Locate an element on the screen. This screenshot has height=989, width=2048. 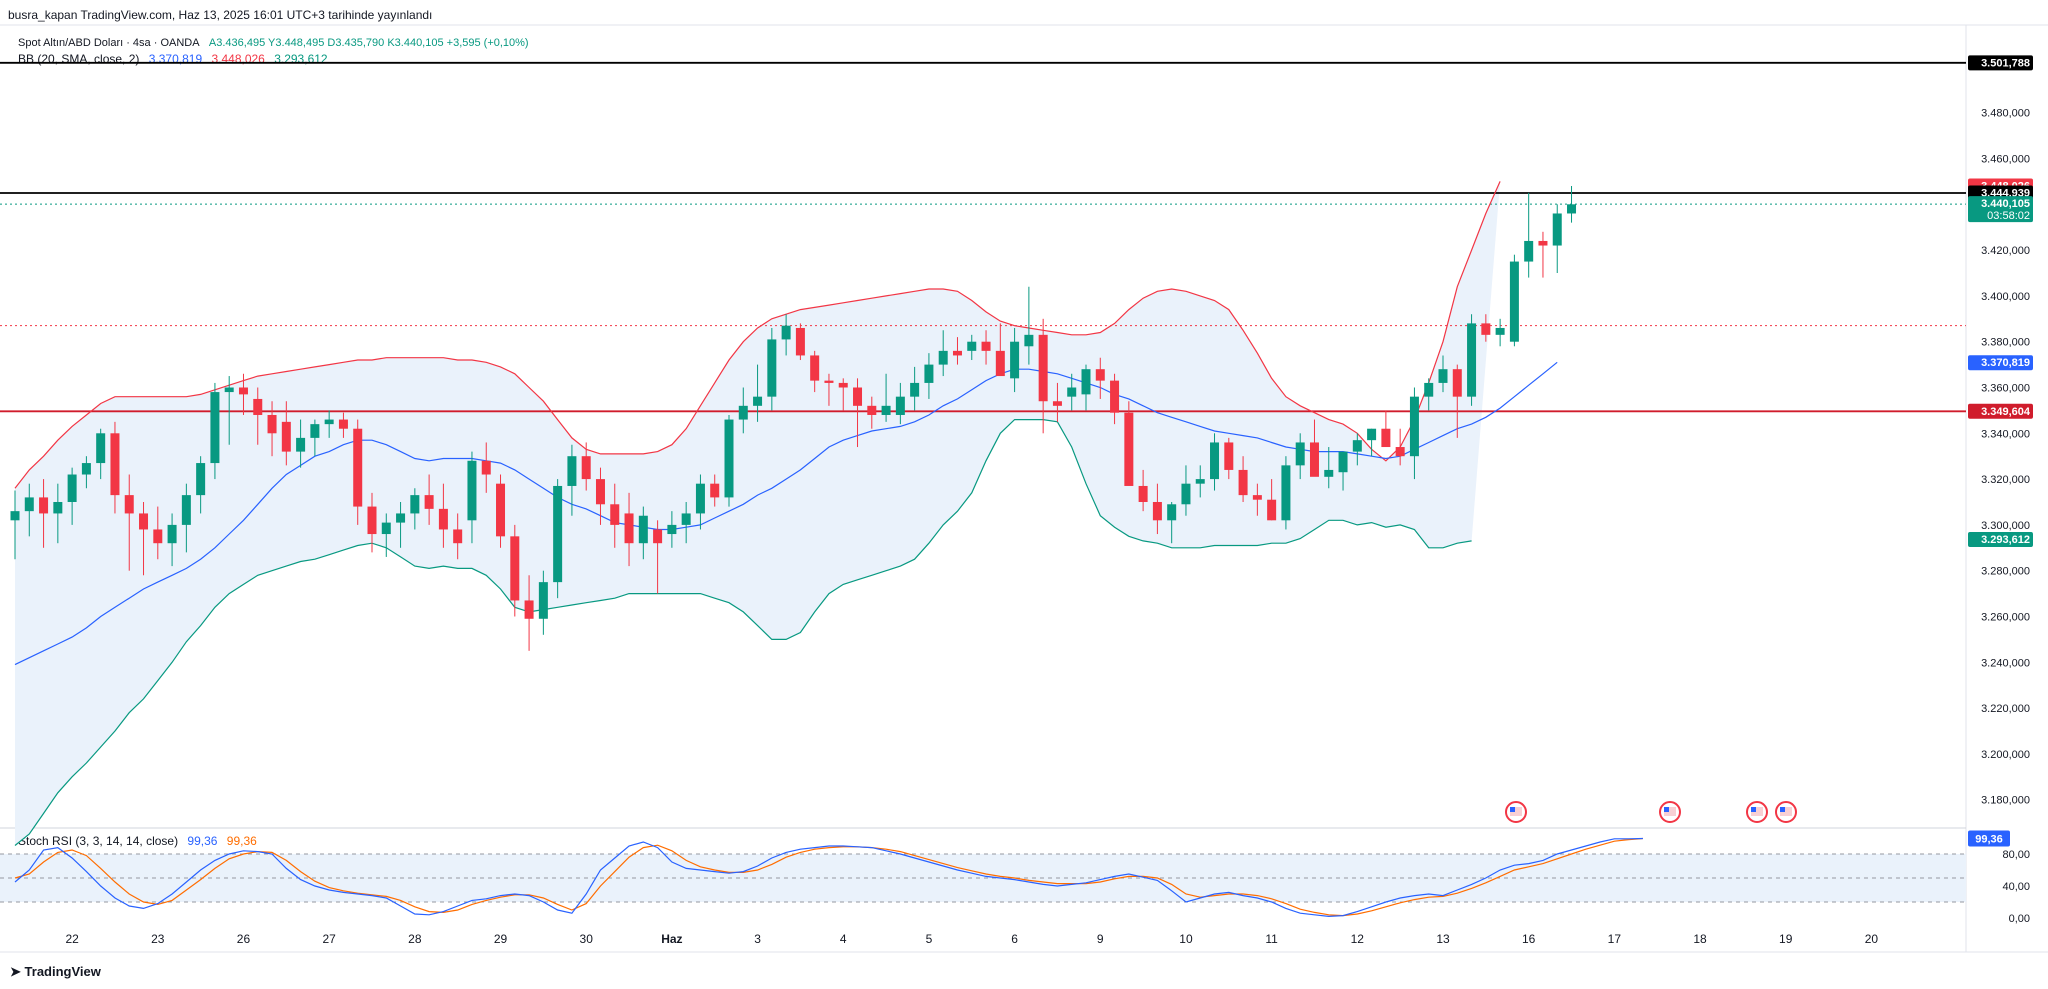
time-tick-label: 3 is located at coordinates (757, 939).